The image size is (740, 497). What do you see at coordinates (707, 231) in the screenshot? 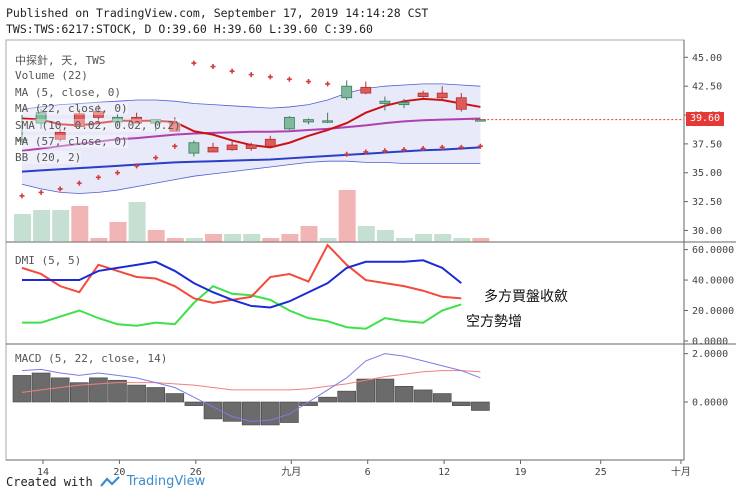
I see `price-tick-label: 30.00` at bounding box center [707, 231].